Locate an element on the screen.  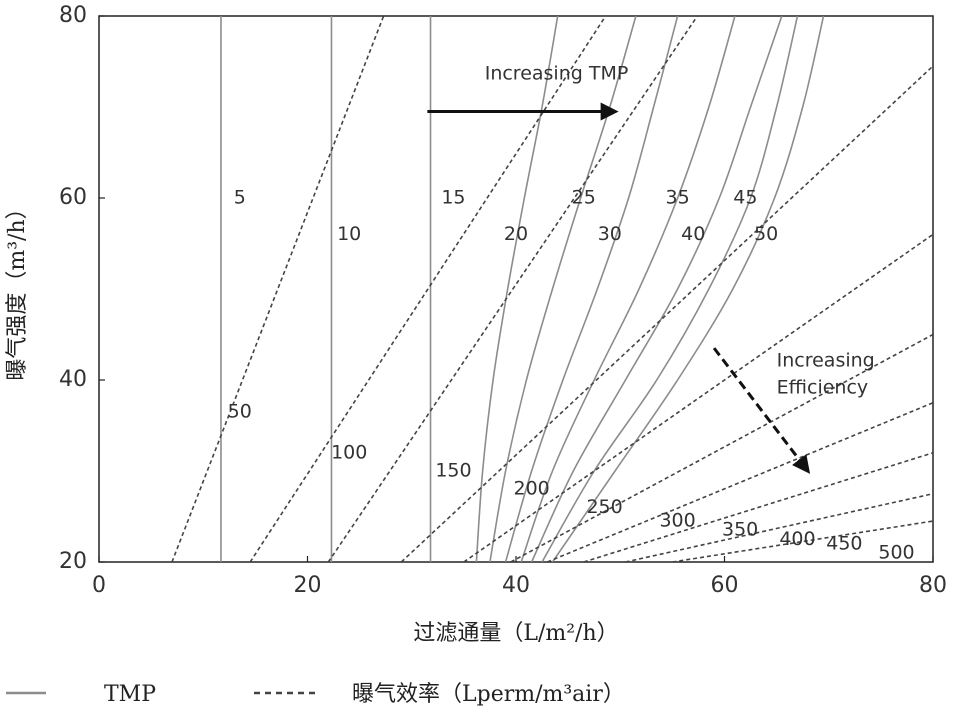
efficiency-label-100: 100 is located at coordinates (349, 452).